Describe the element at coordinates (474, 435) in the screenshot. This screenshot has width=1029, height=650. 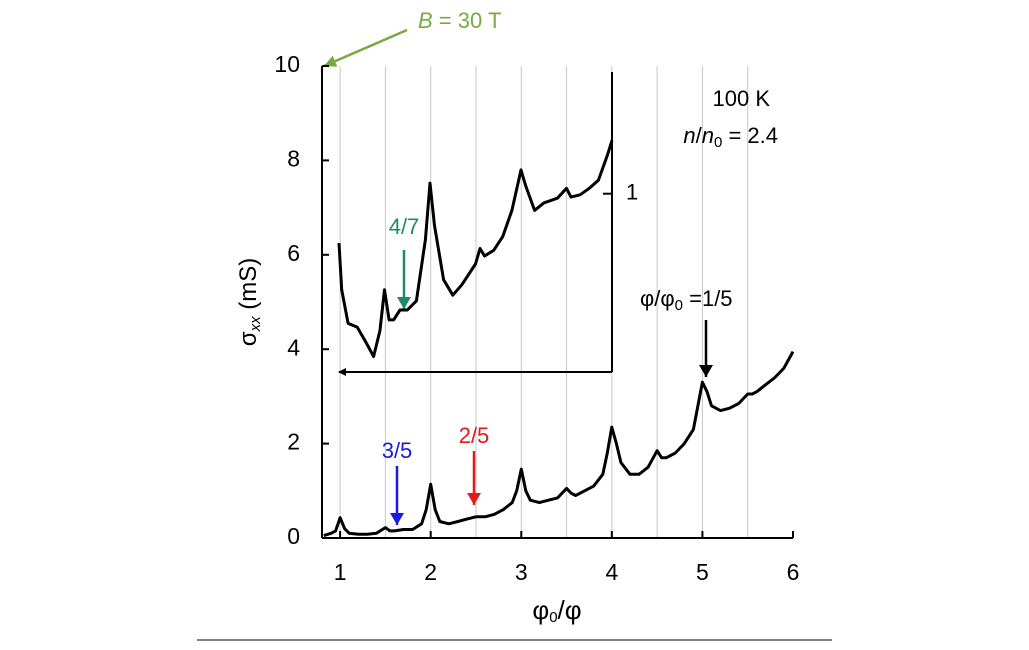
I see `fraction-label: 2/5` at that location.